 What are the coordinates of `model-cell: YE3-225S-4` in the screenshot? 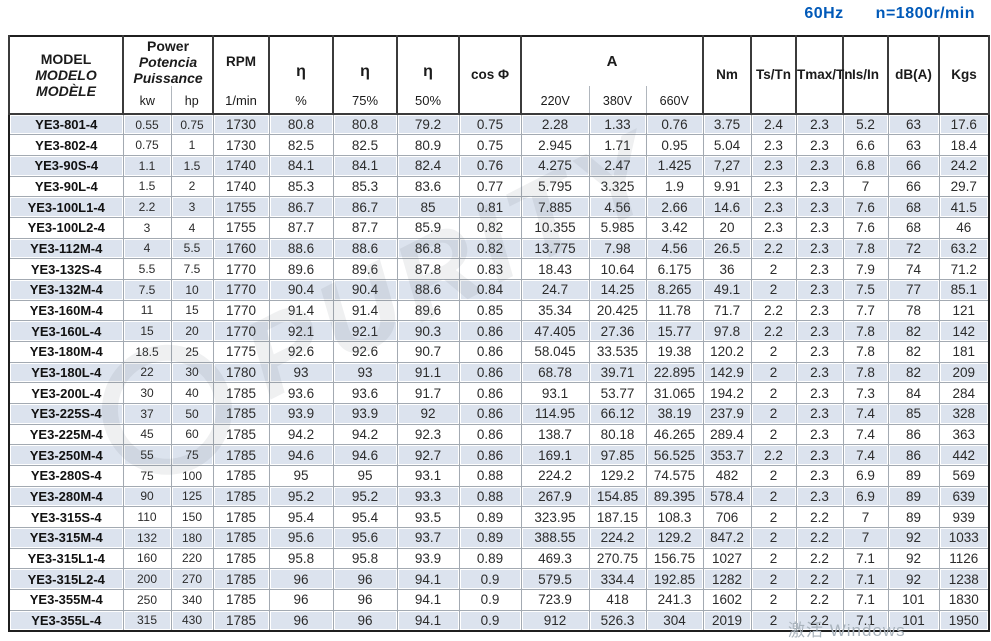 It's located at (66, 413).